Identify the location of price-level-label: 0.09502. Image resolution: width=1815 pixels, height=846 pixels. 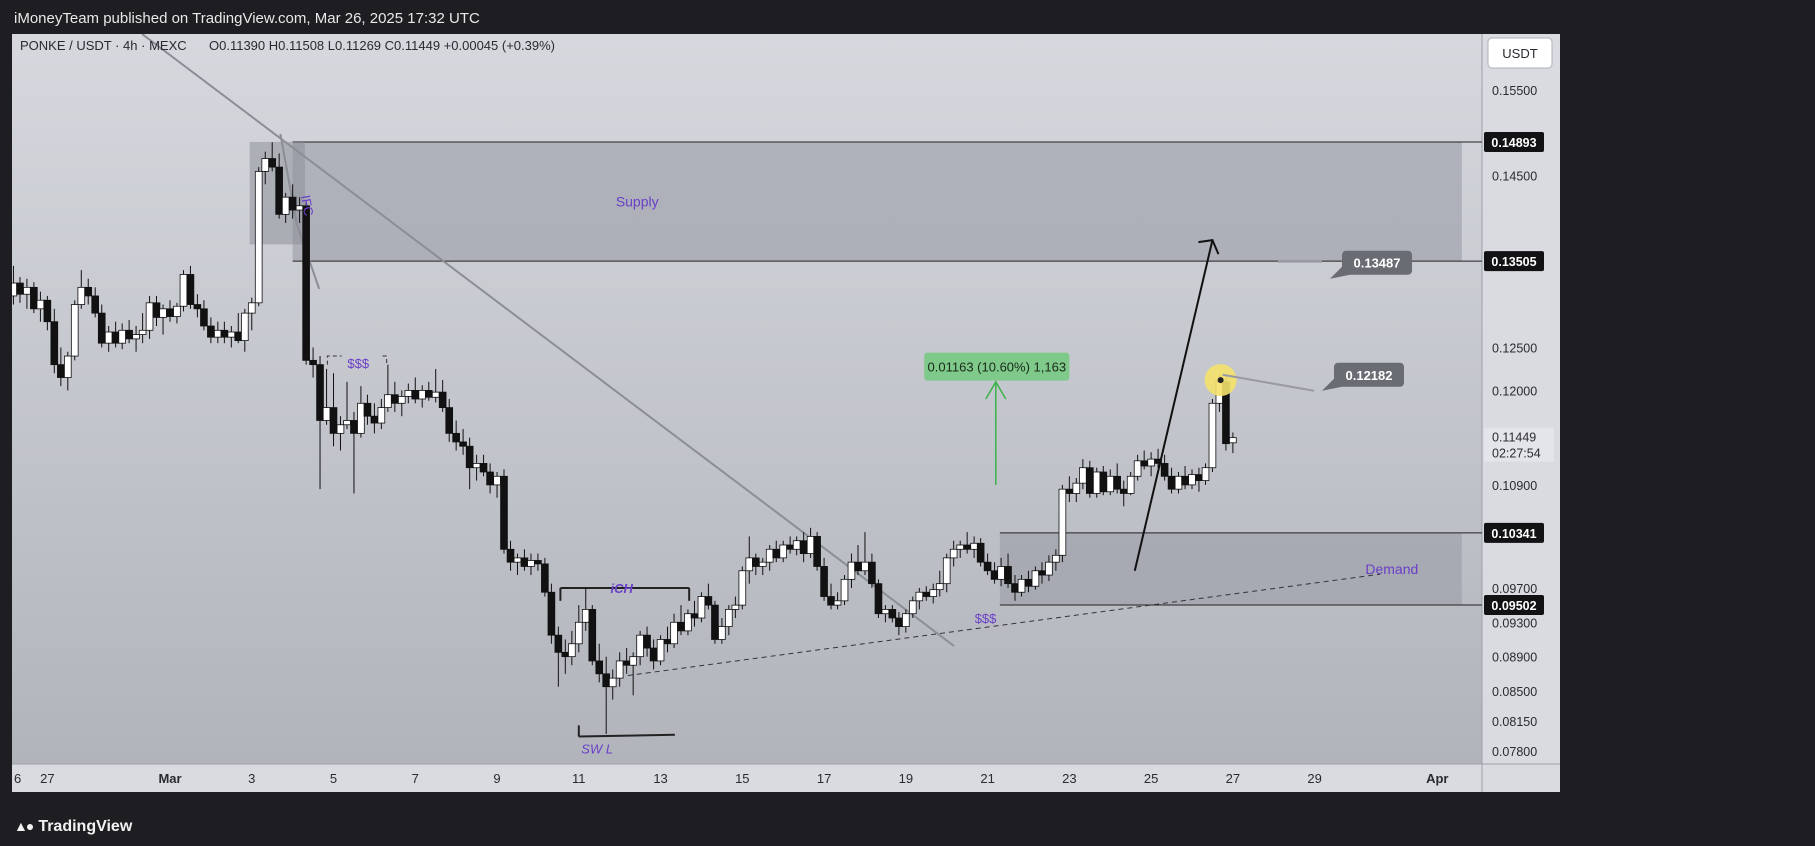
(1513, 606).